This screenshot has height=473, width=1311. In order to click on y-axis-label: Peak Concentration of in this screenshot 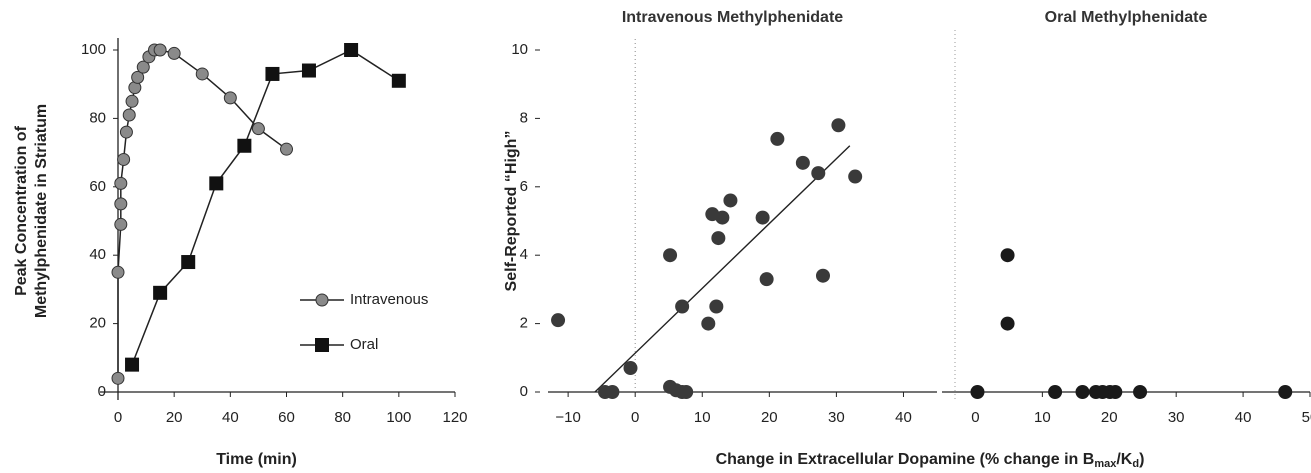, I will do `click(21, 210)`.